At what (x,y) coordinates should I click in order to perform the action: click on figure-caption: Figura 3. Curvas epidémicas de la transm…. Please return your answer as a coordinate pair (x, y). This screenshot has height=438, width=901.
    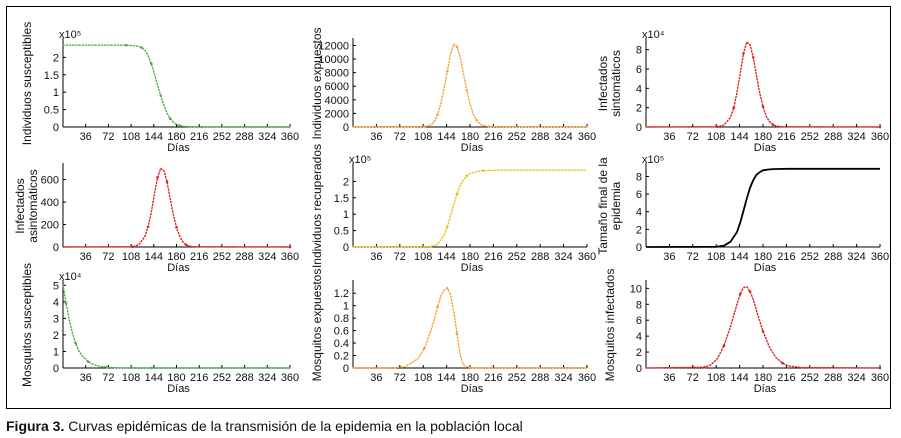
    Looking at the image, I should click on (264, 426).